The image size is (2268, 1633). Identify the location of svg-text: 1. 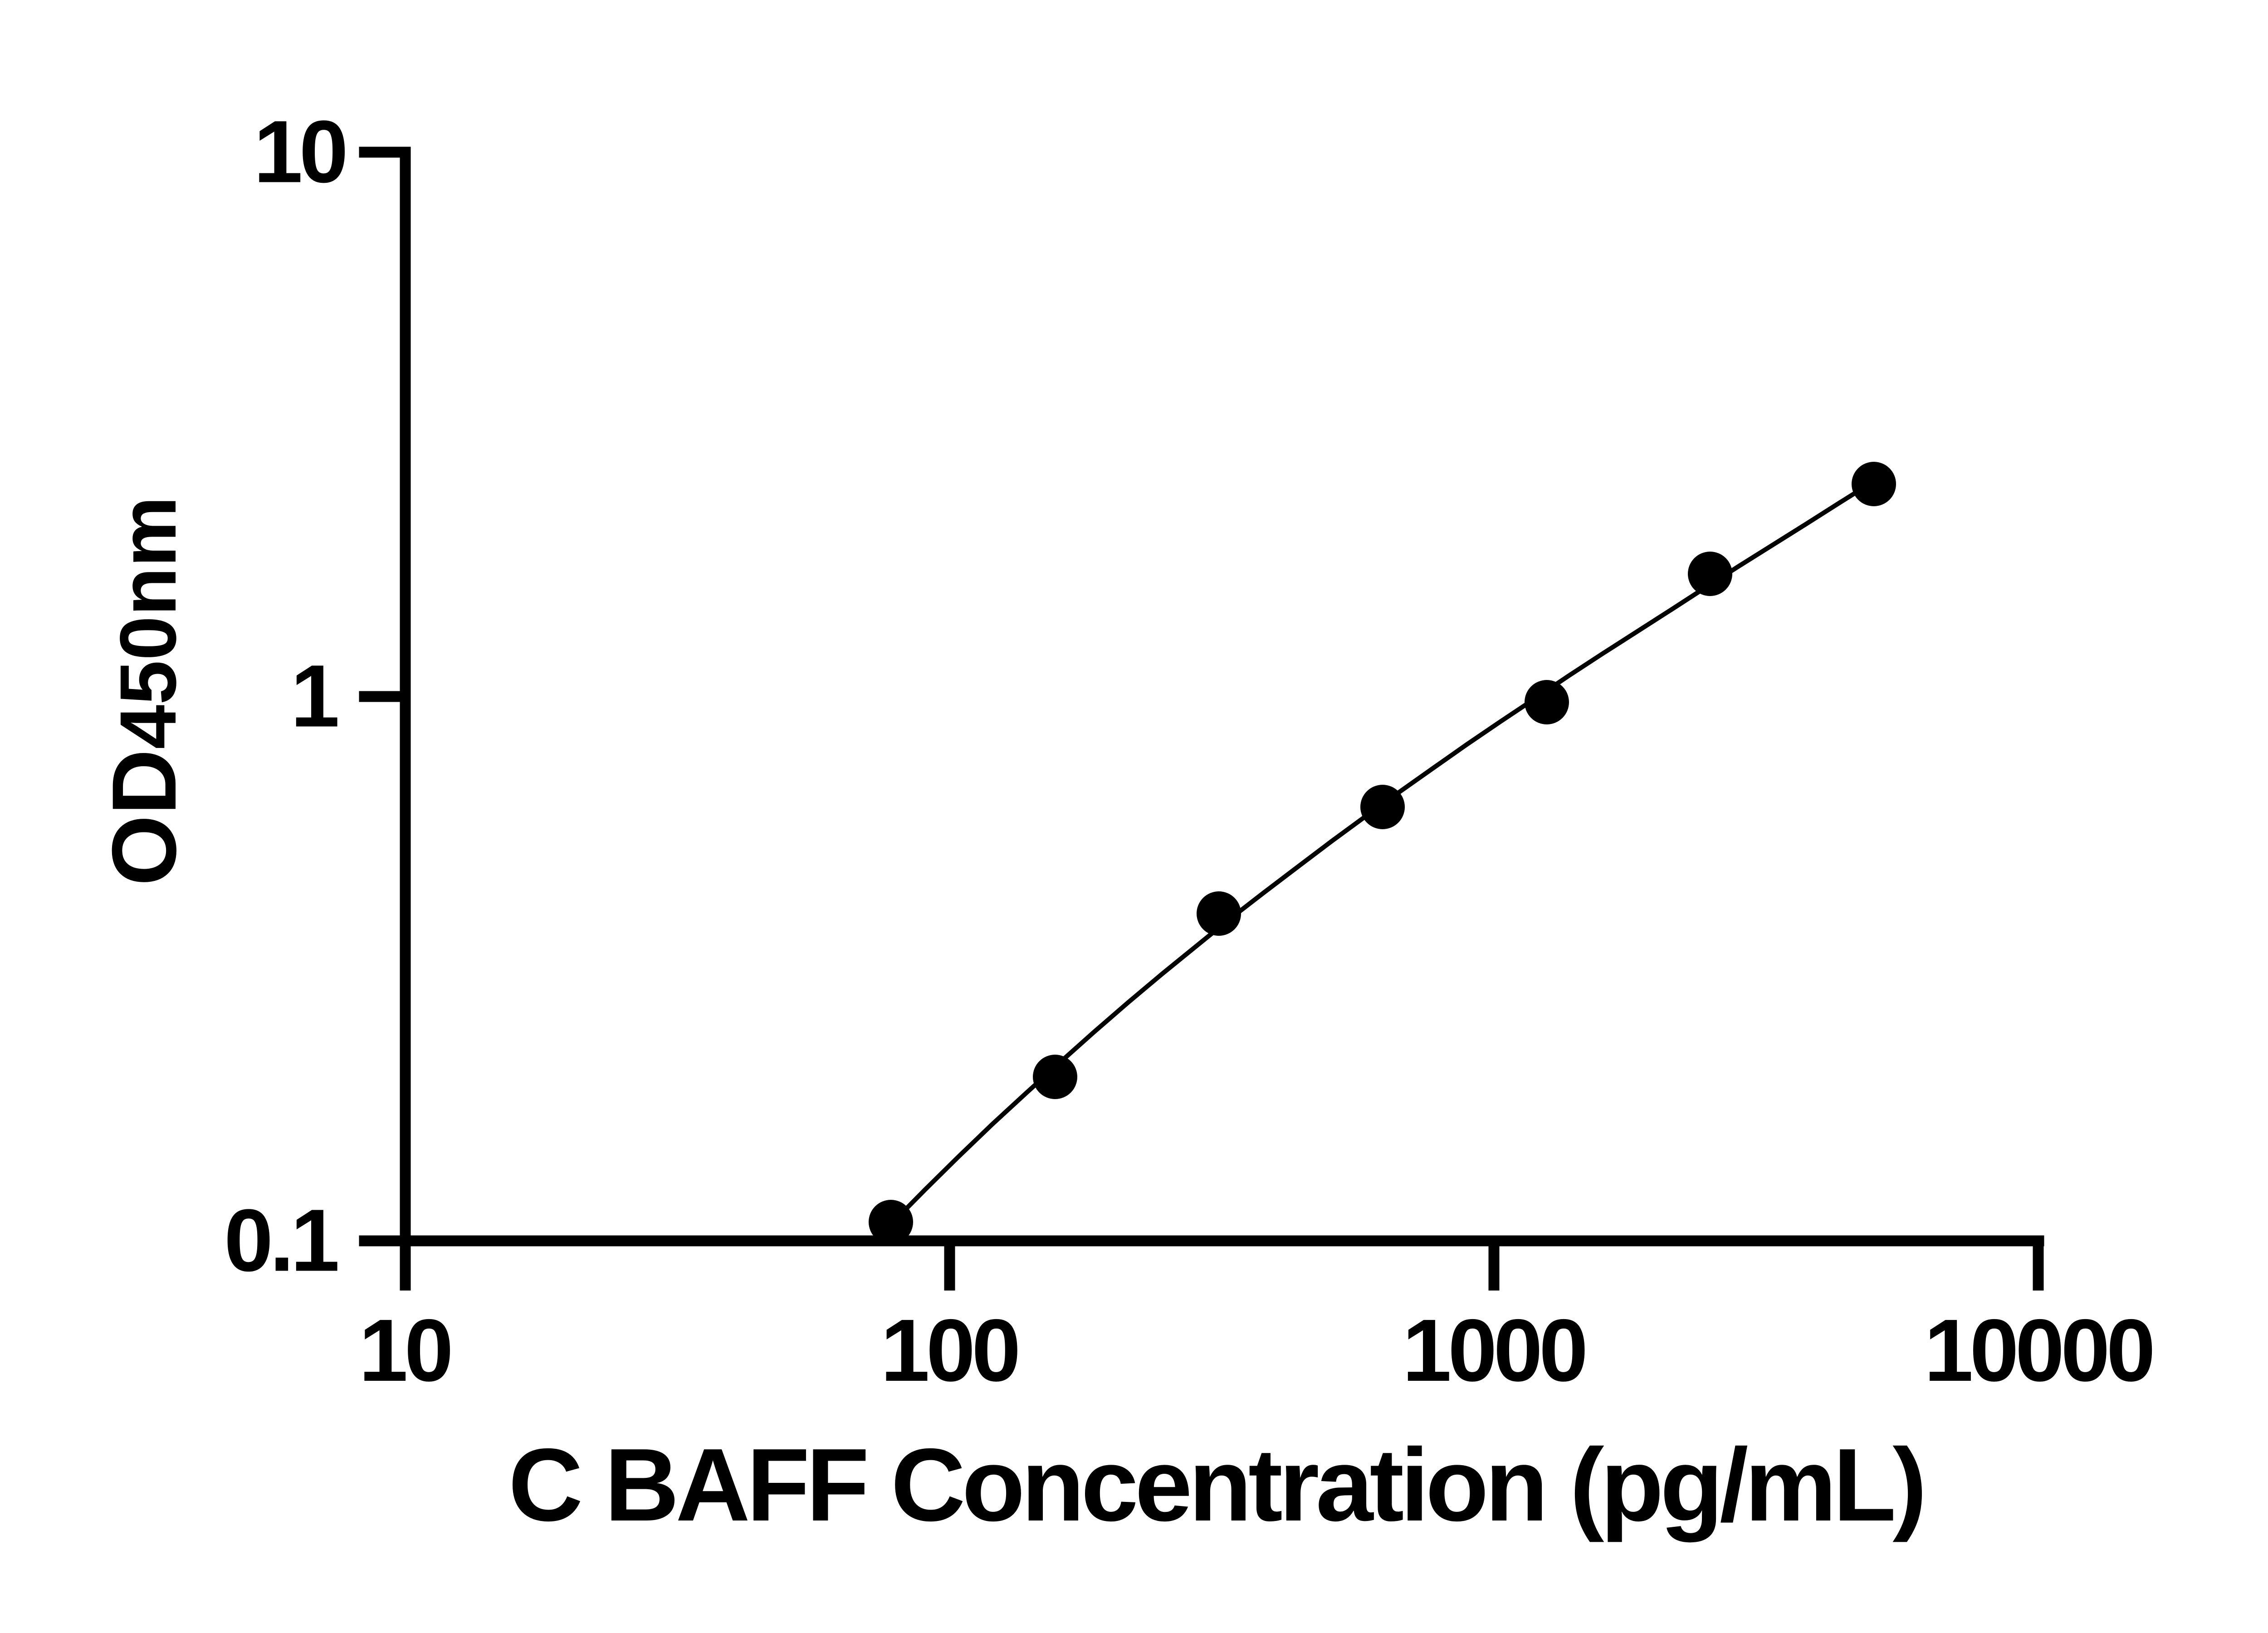
(315, 696).